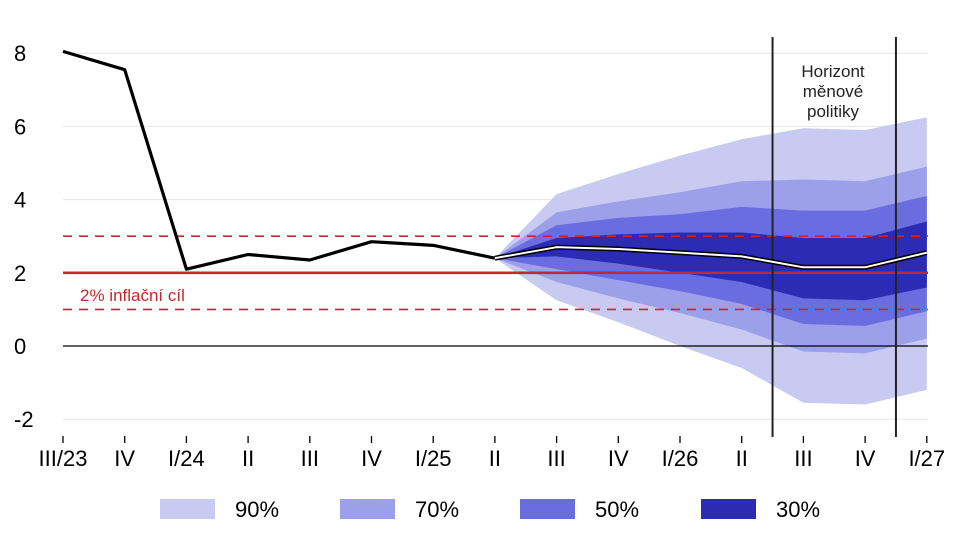 This screenshot has height=541, width=959. I want to click on inflation-target-lines, so click(495, 273).